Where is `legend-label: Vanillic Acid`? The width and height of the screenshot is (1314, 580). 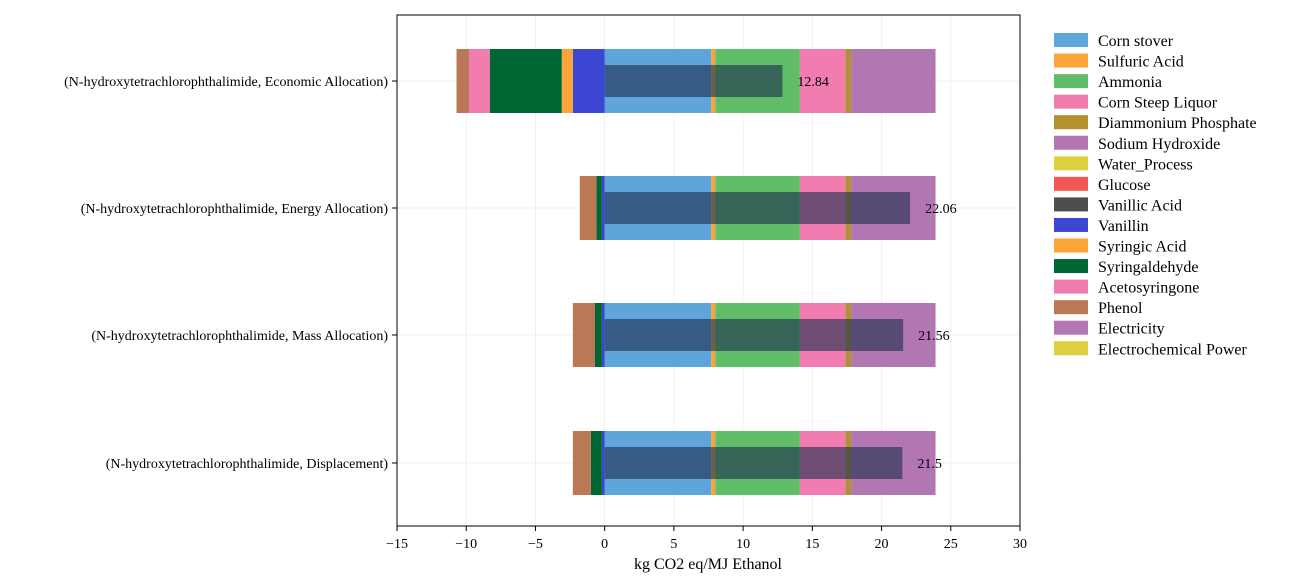
legend-label: Vanillic Acid is located at coordinates (1140, 205).